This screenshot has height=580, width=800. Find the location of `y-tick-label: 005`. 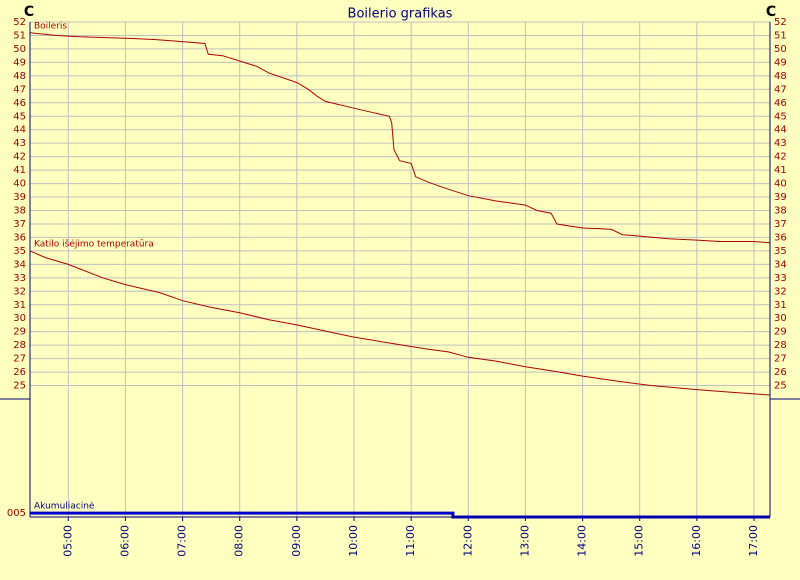

y-tick-label: 005 is located at coordinates (16, 513).